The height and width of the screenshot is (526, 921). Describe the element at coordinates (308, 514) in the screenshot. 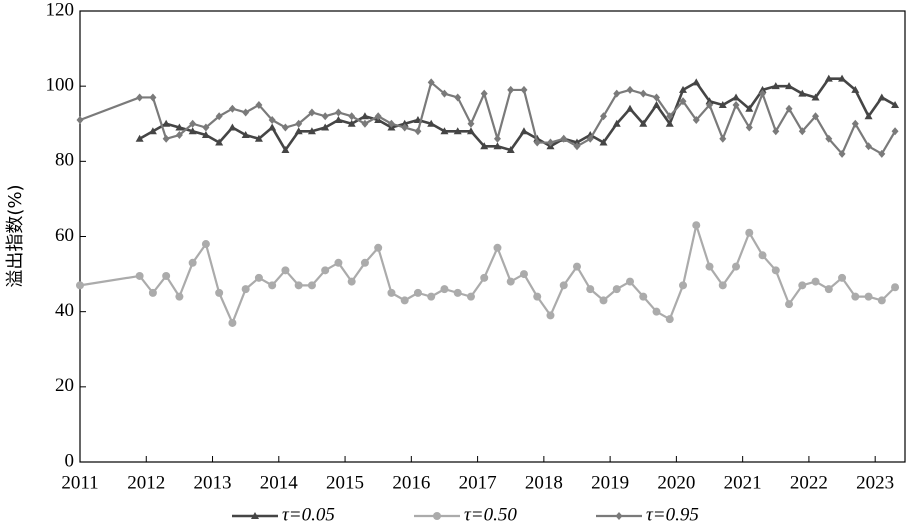

I see `legend-label: τ=0.05` at that location.